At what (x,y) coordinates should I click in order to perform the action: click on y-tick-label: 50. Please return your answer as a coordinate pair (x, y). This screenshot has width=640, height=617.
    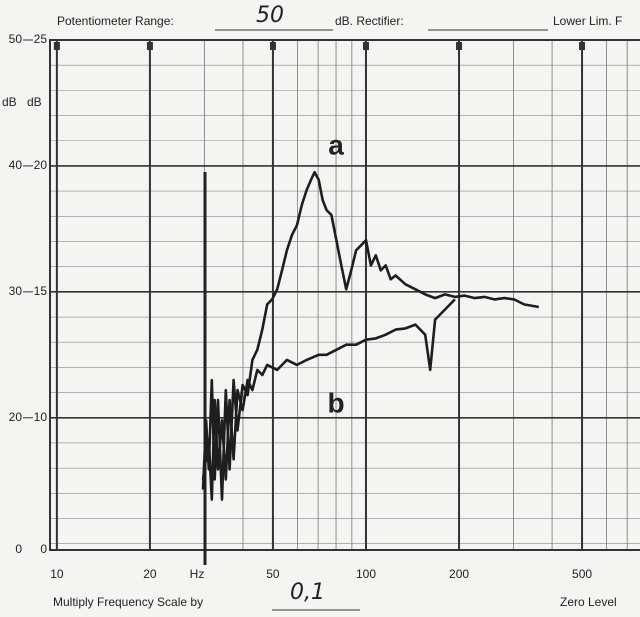
    Looking at the image, I should click on (16, 39).